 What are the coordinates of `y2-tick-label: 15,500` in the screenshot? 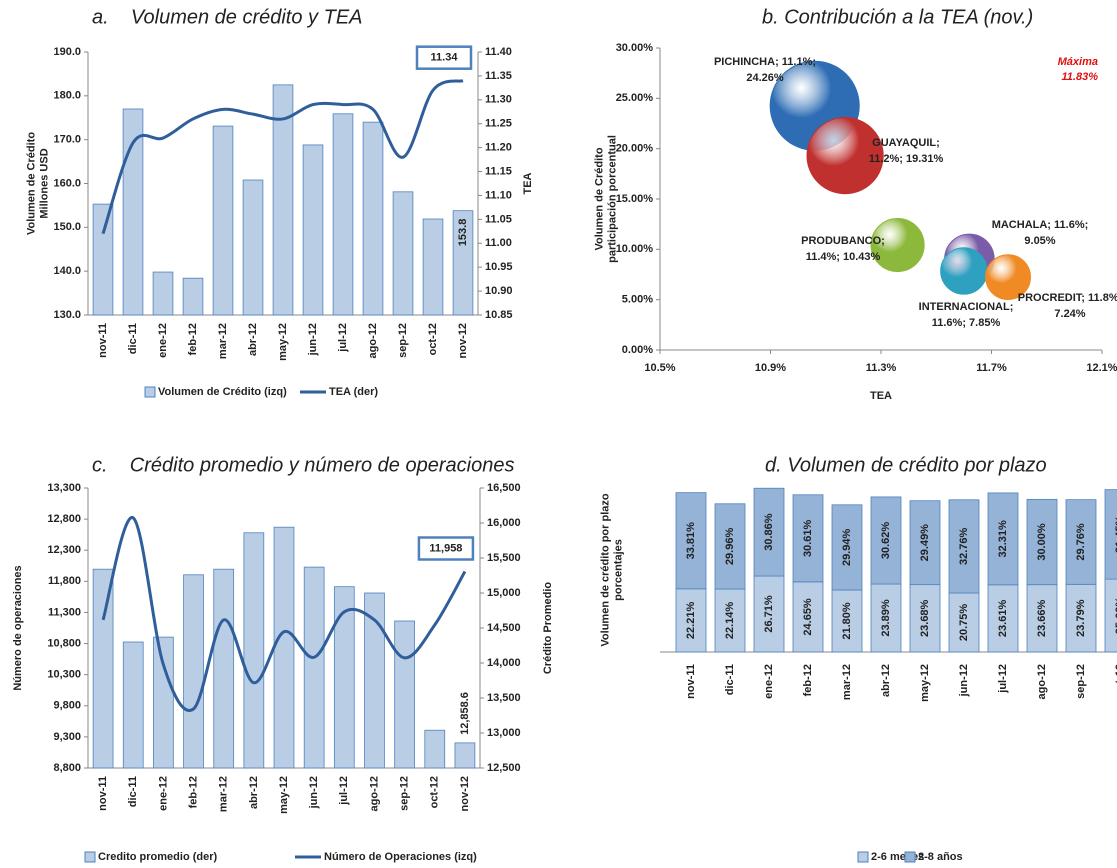 It's located at (504, 558).